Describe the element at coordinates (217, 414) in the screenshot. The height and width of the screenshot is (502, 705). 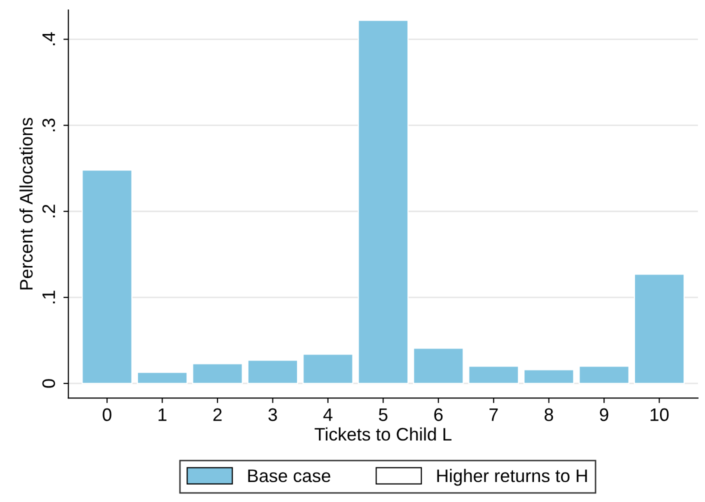
I see `x-tick-label: 2` at that location.